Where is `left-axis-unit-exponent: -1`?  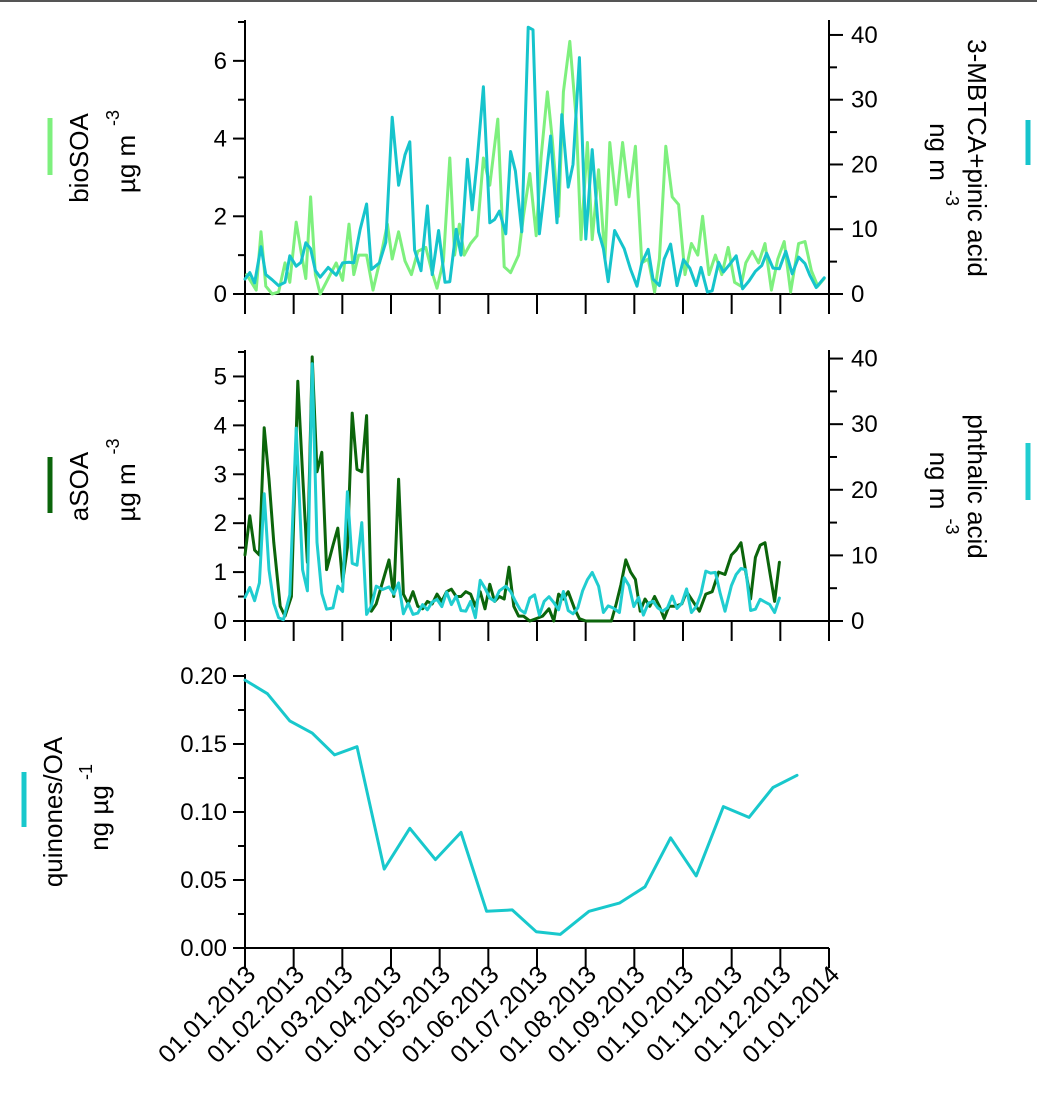
left-axis-unit-exponent: -1 is located at coordinates (86, 772).